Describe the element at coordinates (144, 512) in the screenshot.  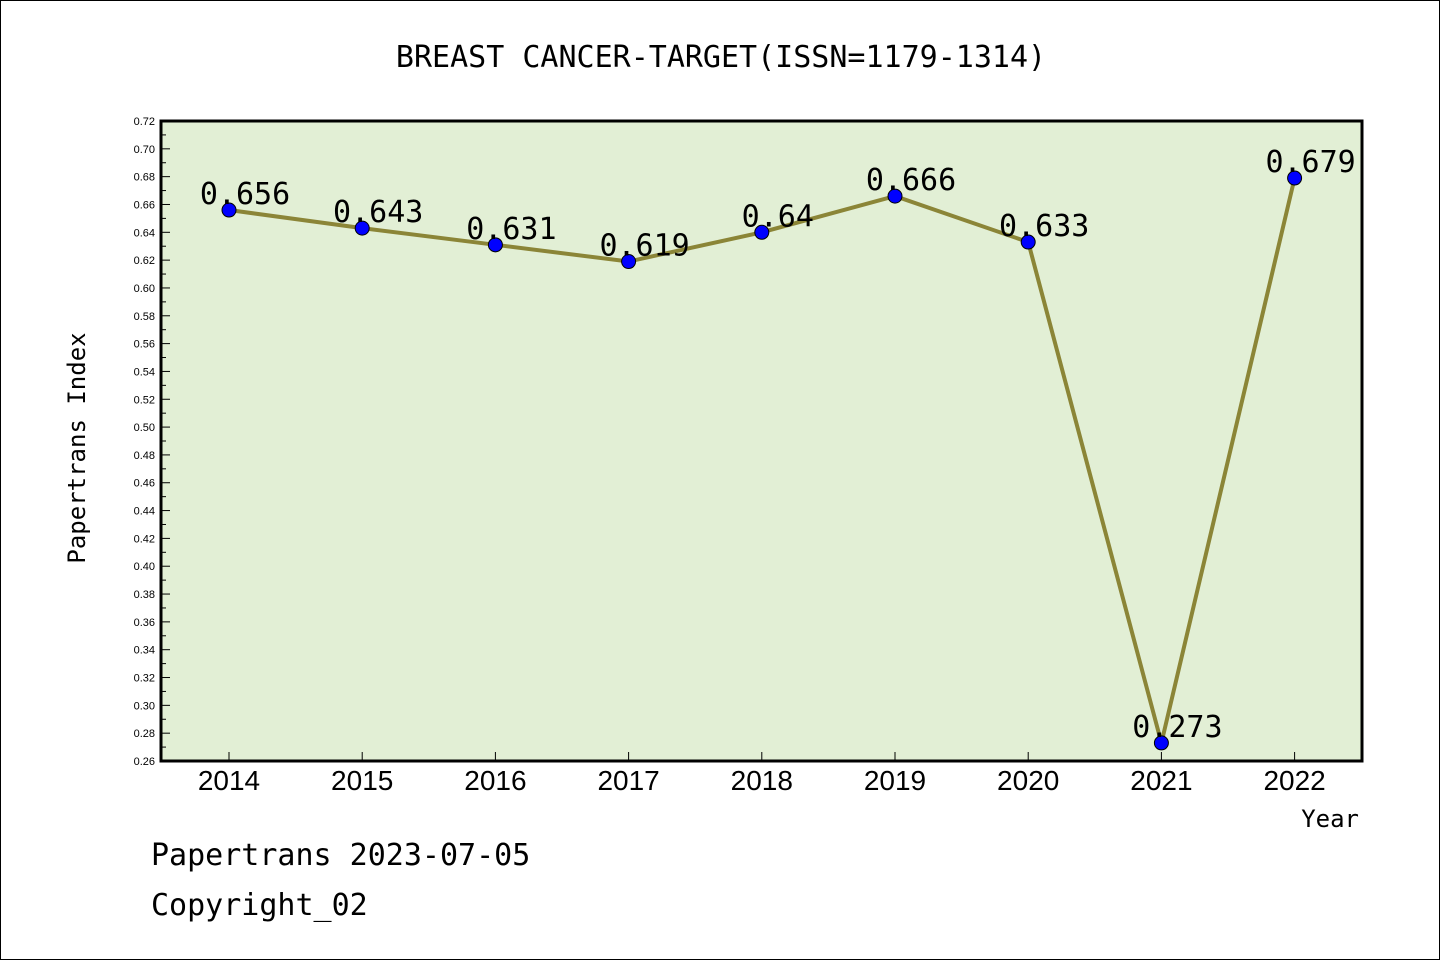
I see `y-tick-label: 0.44` at that location.